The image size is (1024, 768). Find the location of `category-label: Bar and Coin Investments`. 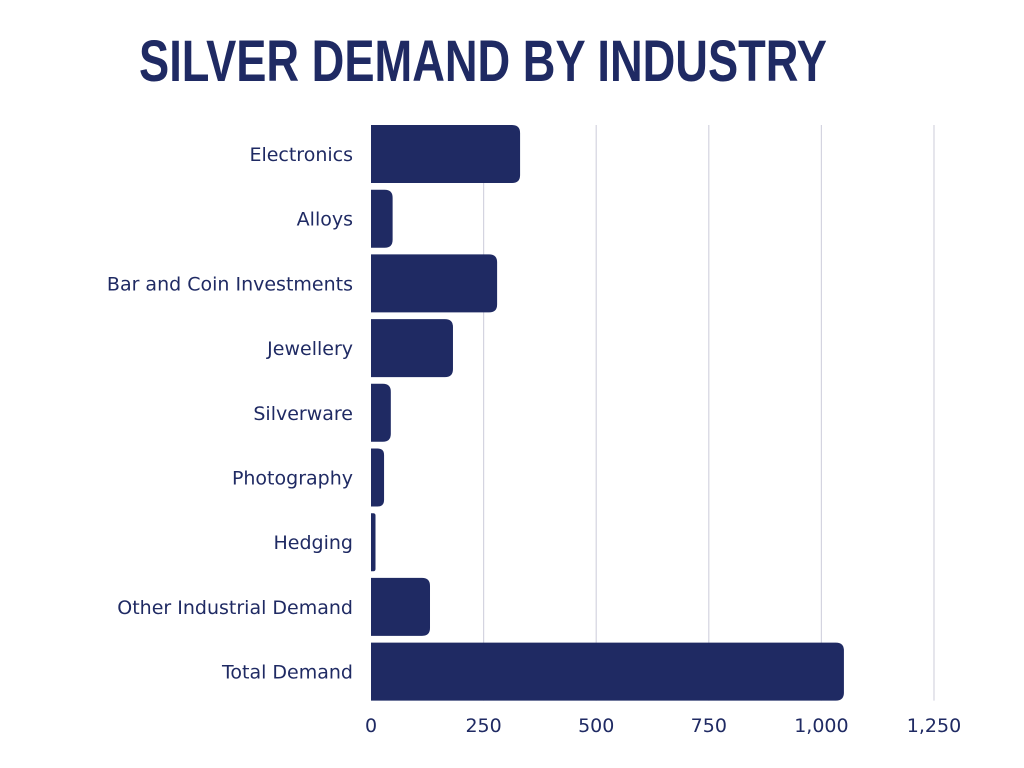

category-label: Bar and Coin Investments is located at coordinates (230, 284).